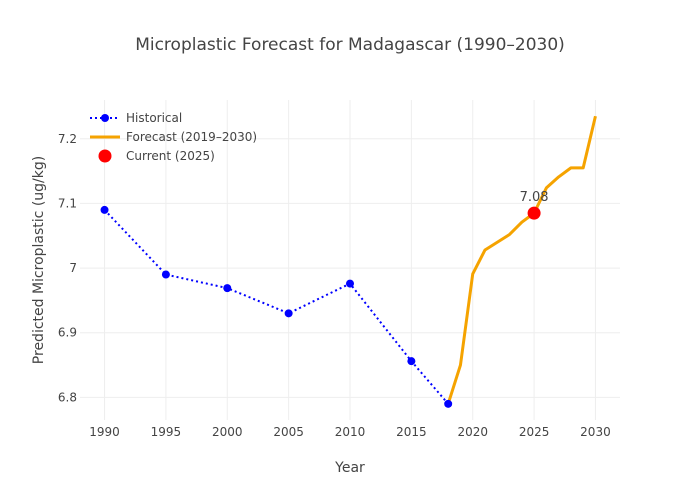 This screenshot has height=500, width=700. What do you see at coordinates (67, 333) in the screenshot?
I see `y-tick-label: 6.9` at bounding box center [67, 333].